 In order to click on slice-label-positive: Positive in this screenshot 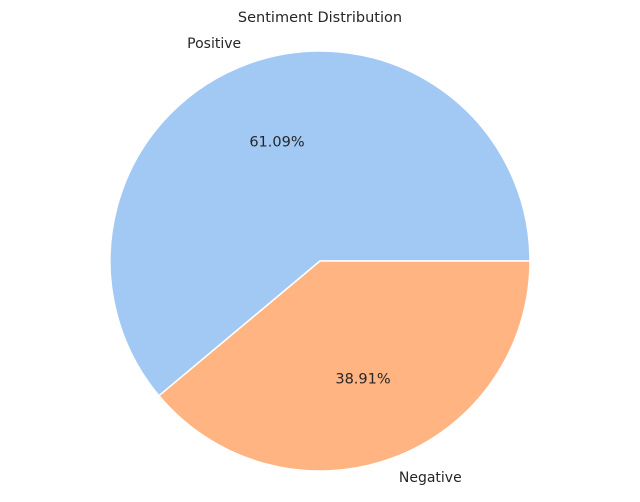, I will do `click(214, 44)`.